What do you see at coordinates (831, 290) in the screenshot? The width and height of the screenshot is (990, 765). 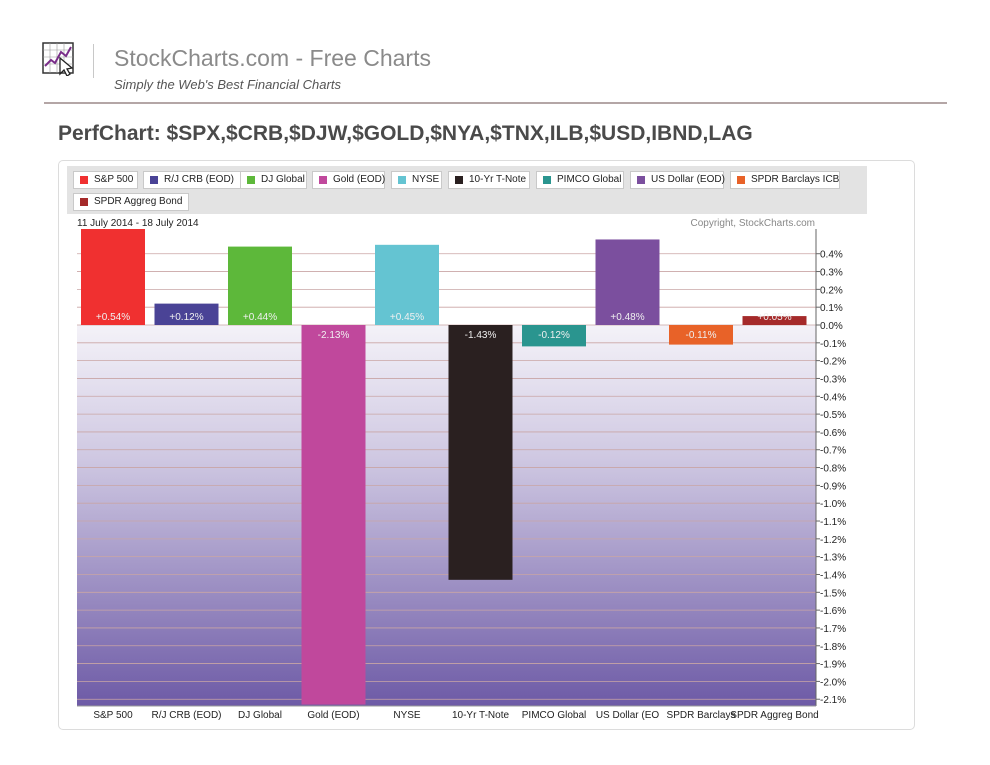 I see `y-tick-label: 0.2%` at bounding box center [831, 290].